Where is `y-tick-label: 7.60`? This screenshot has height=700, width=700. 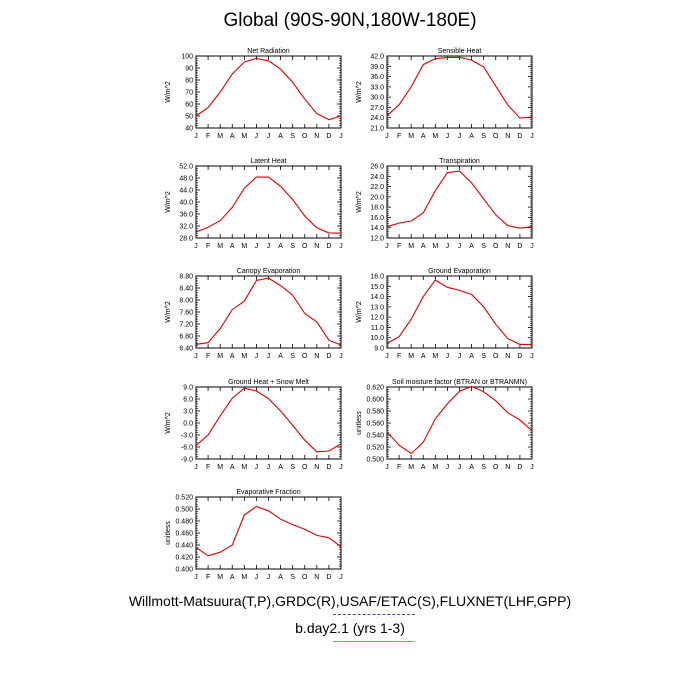 y-tick-label: 7.60 is located at coordinates (186, 313).